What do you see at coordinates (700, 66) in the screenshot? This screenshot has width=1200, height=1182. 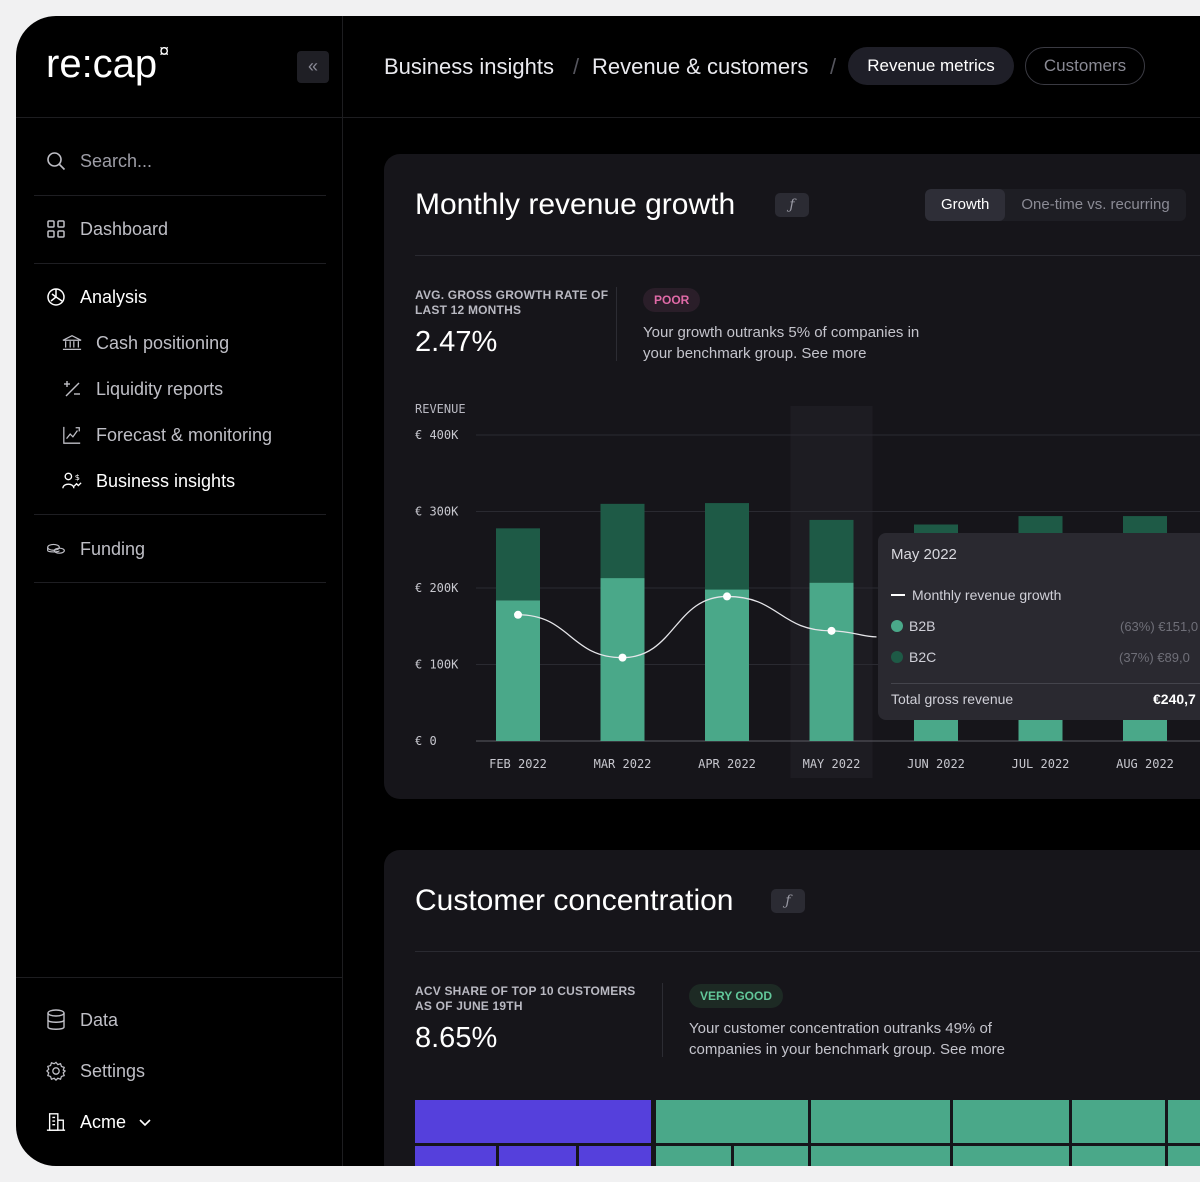 I see `breadcrumb-revenue-customers: Revenue & customers` at bounding box center [700, 66].